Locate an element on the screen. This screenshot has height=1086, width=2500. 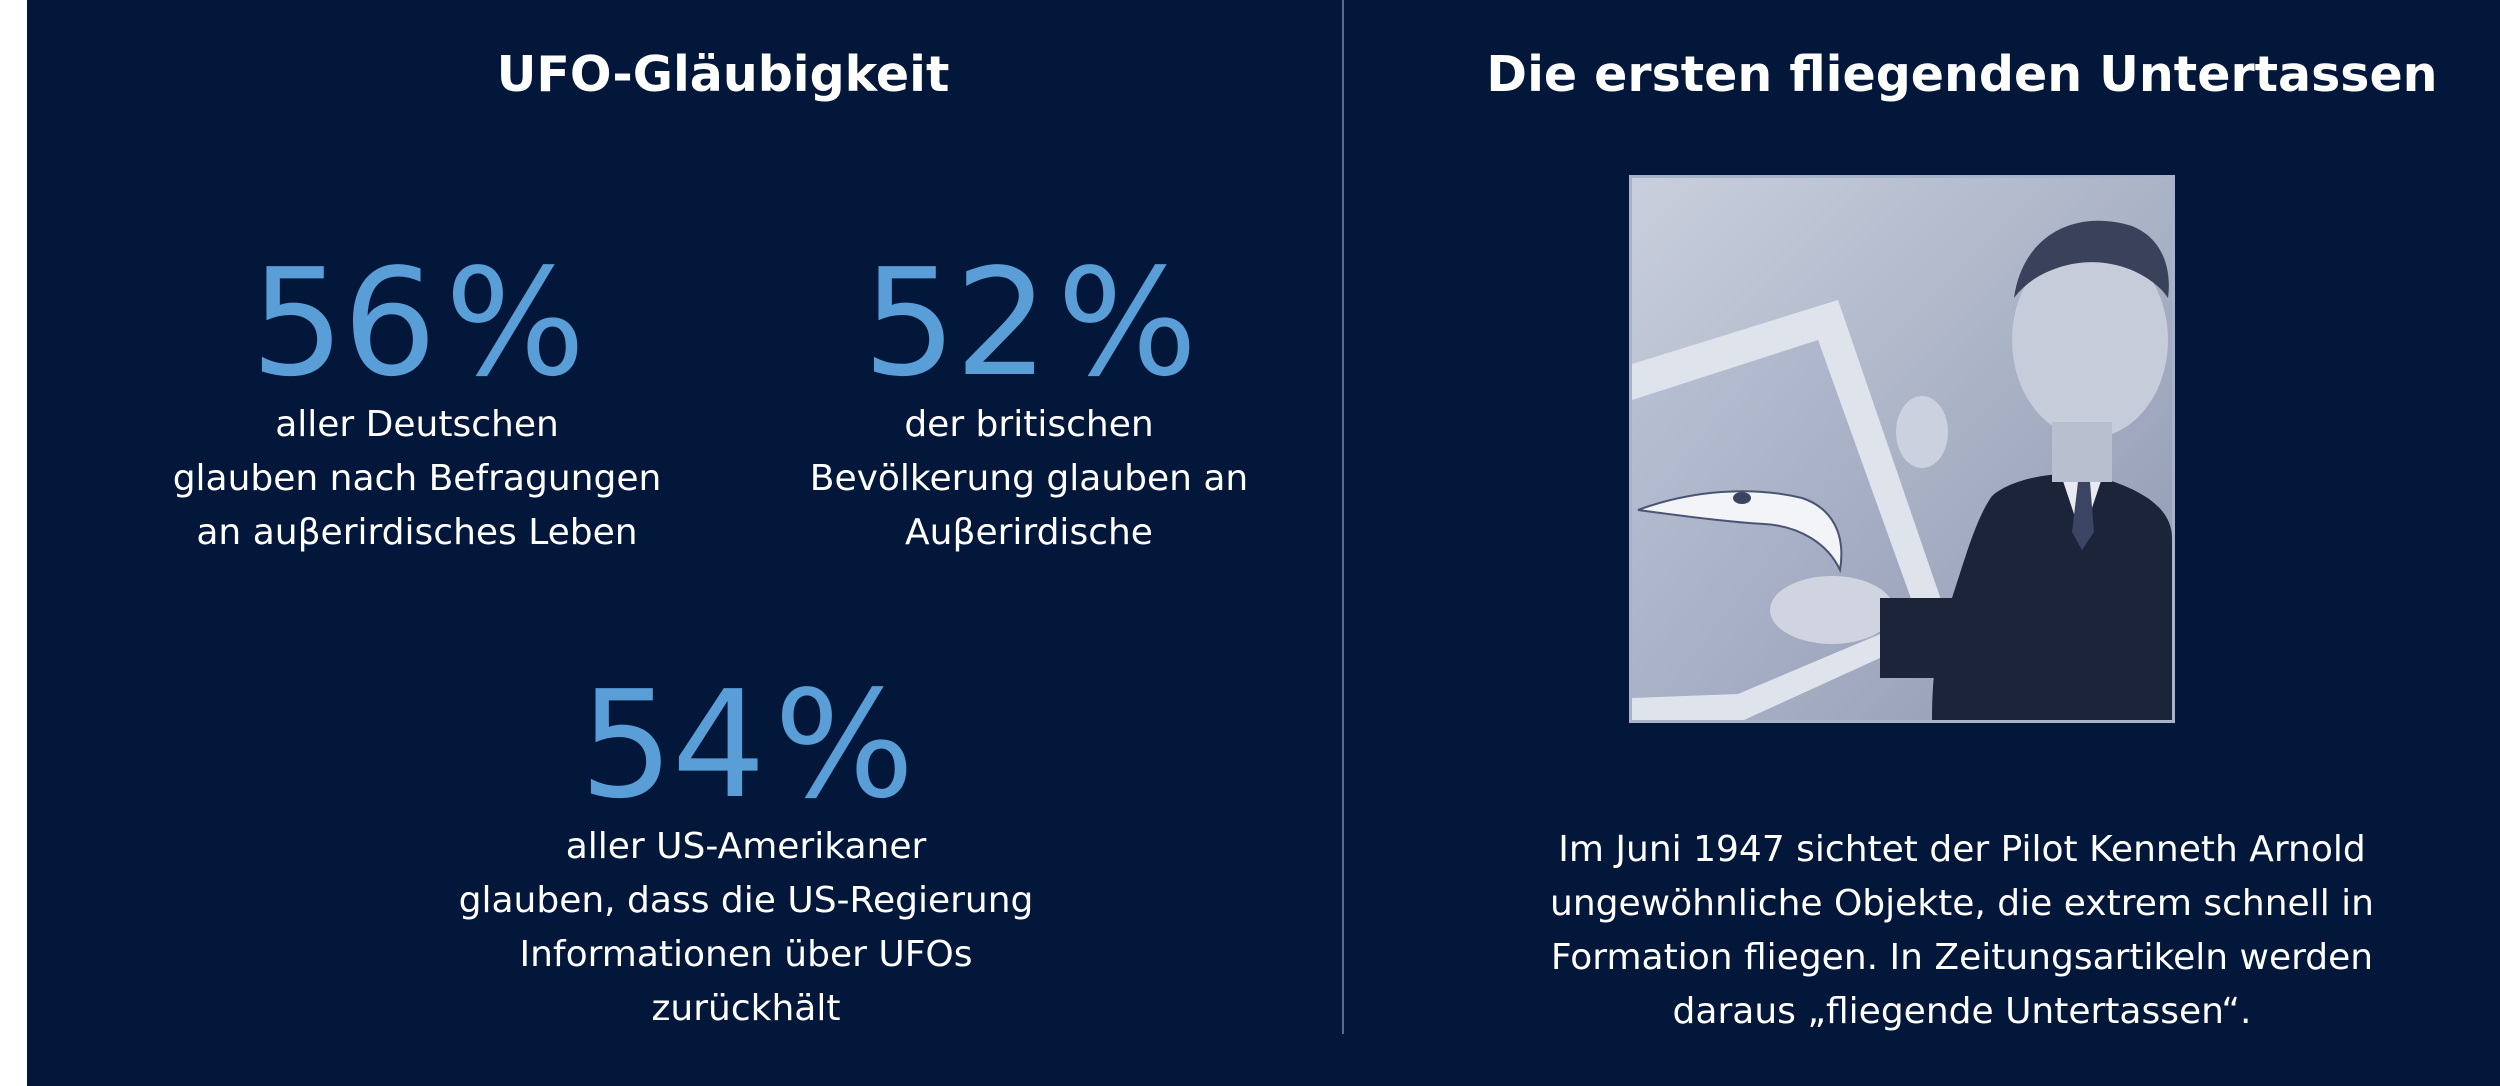
man-hand-upper is located at coordinates (1922, 432).